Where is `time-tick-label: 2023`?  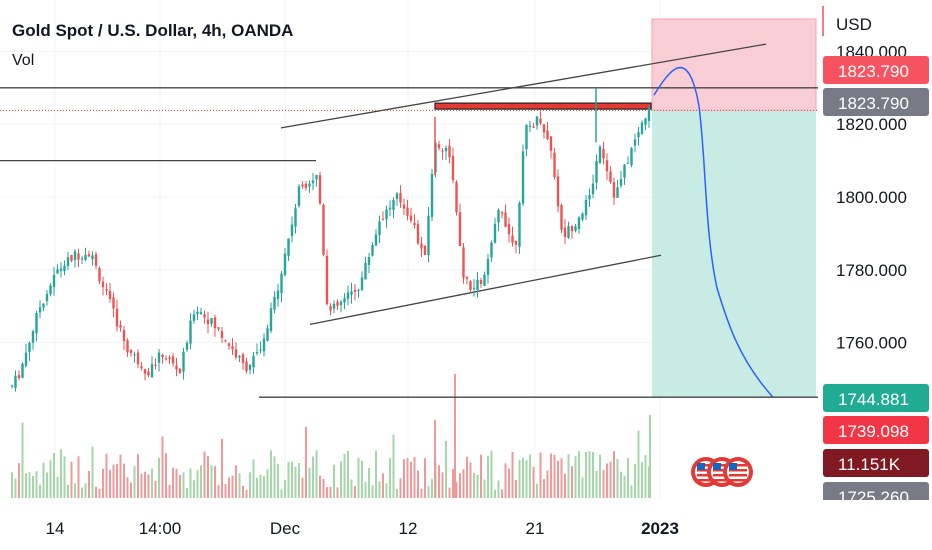 time-tick-label: 2023 is located at coordinates (660, 528).